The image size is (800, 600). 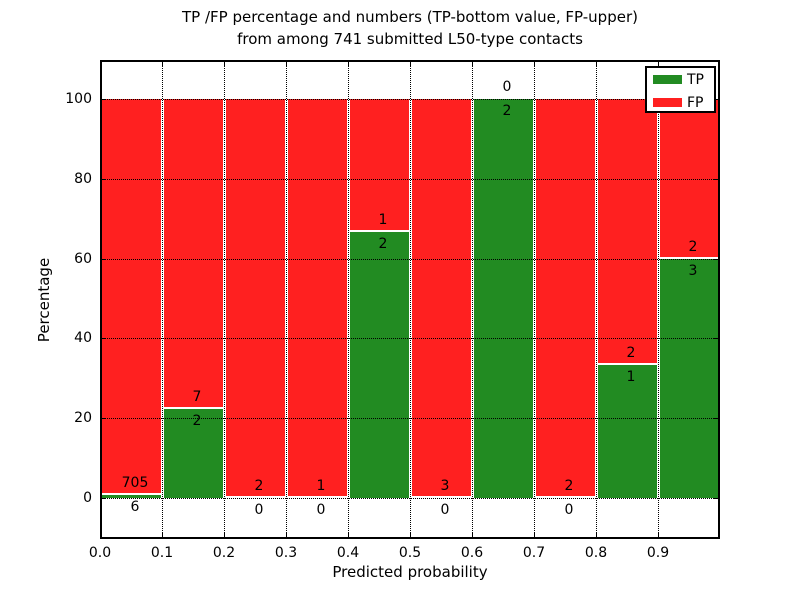 I want to click on fp-count-label: 3, so click(x=445, y=486).